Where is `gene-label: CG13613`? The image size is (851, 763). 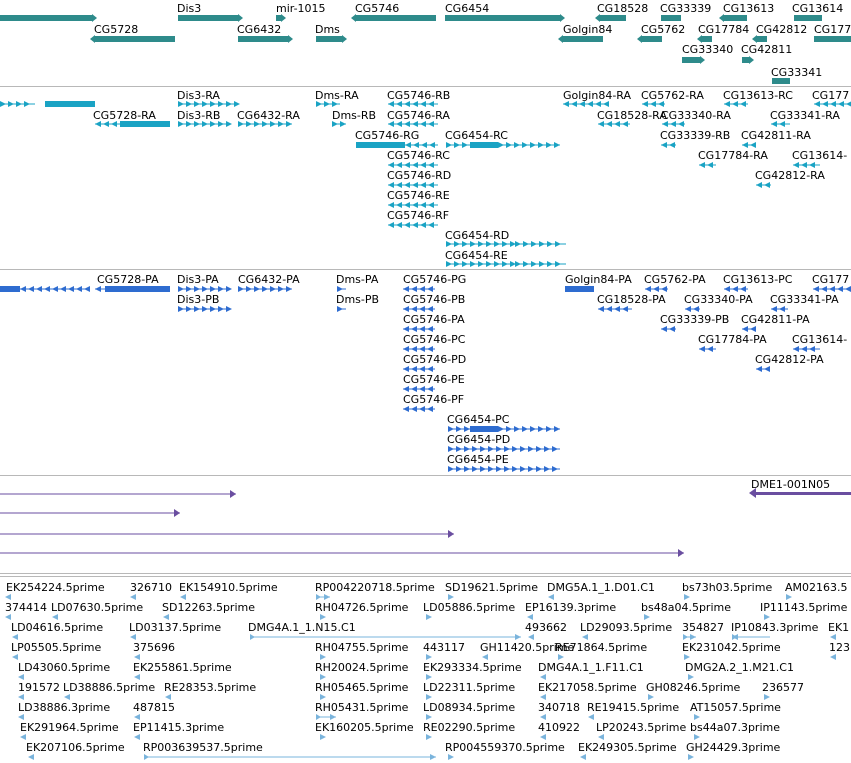 gene-label: CG13613 is located at coordinates (748, 8).